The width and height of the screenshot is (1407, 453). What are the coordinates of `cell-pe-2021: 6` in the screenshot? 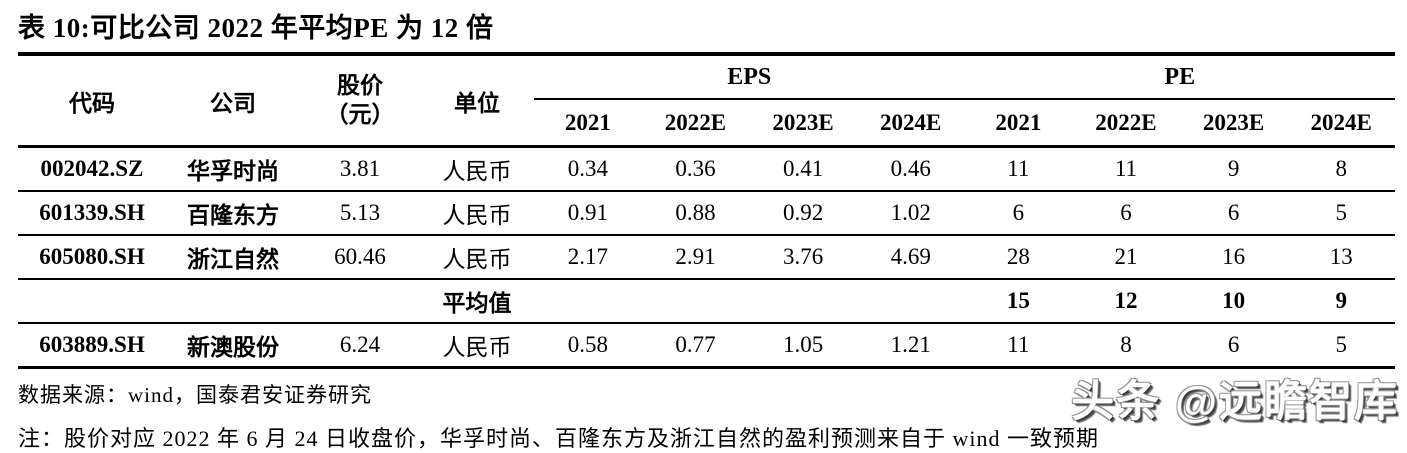 It's located at (1018, 213).